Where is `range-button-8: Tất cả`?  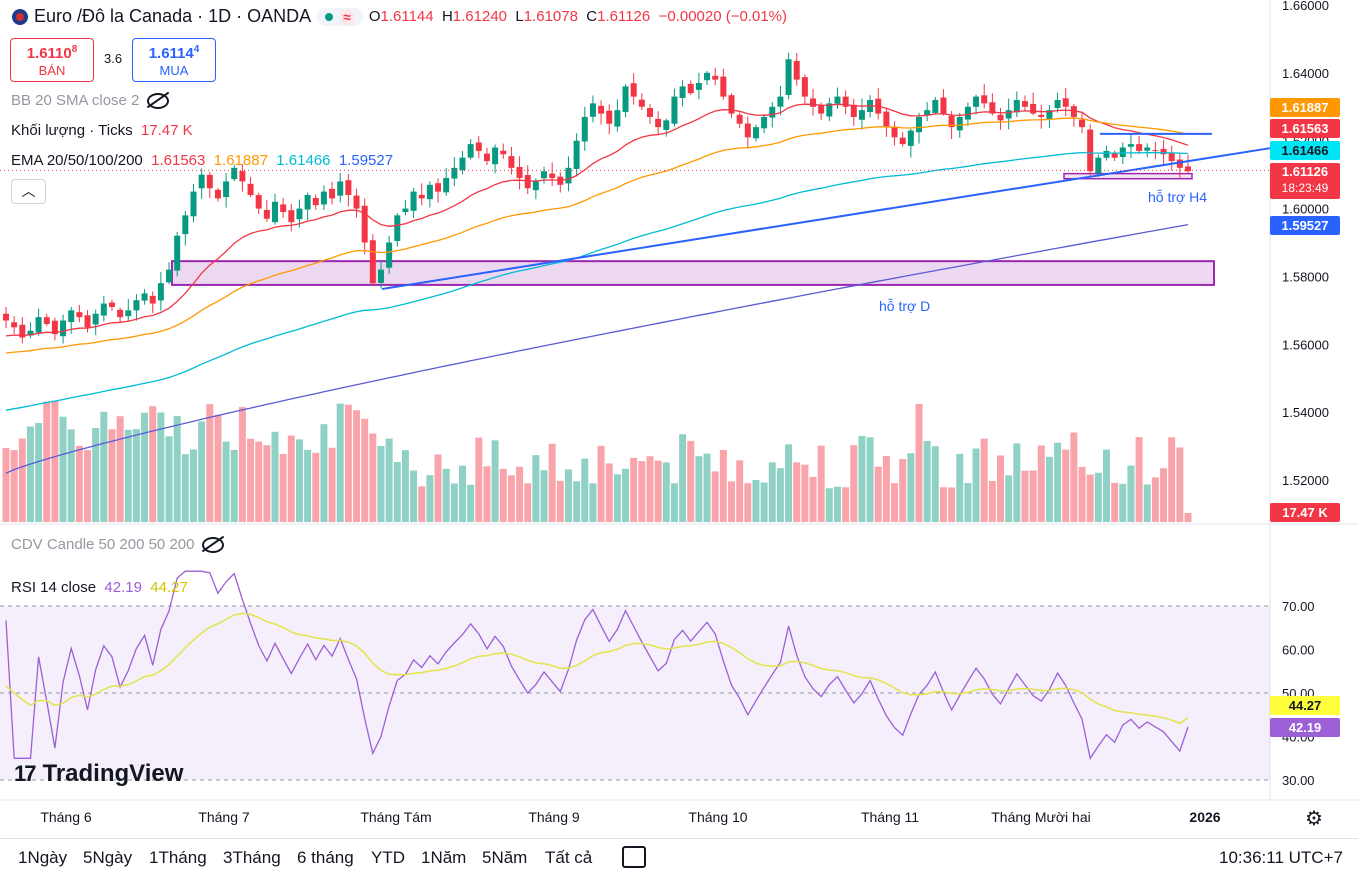
range-button-8: Tất cả is located at coordinates (569, 857).